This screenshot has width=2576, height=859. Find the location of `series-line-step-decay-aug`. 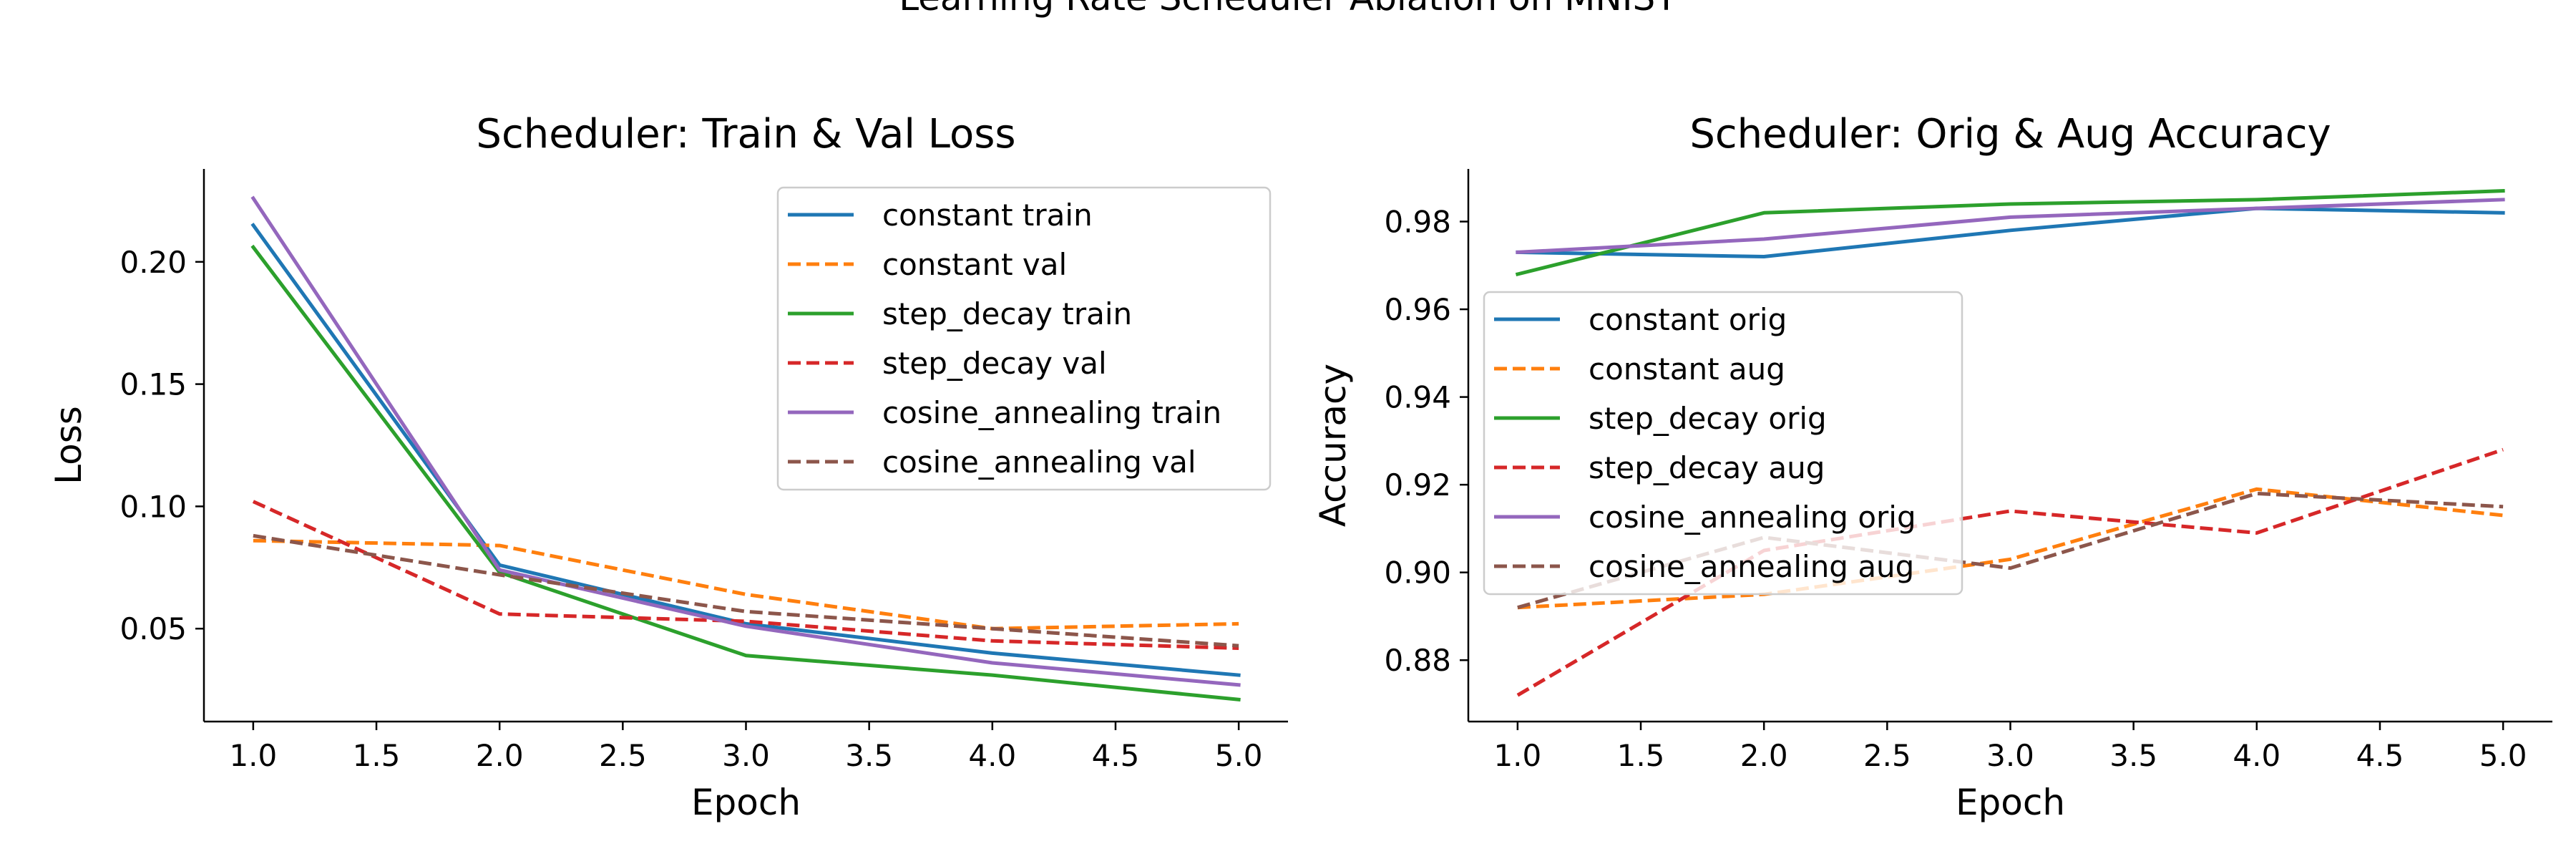

series-line-step-decay-aug is located at coordinates (2010, 572).